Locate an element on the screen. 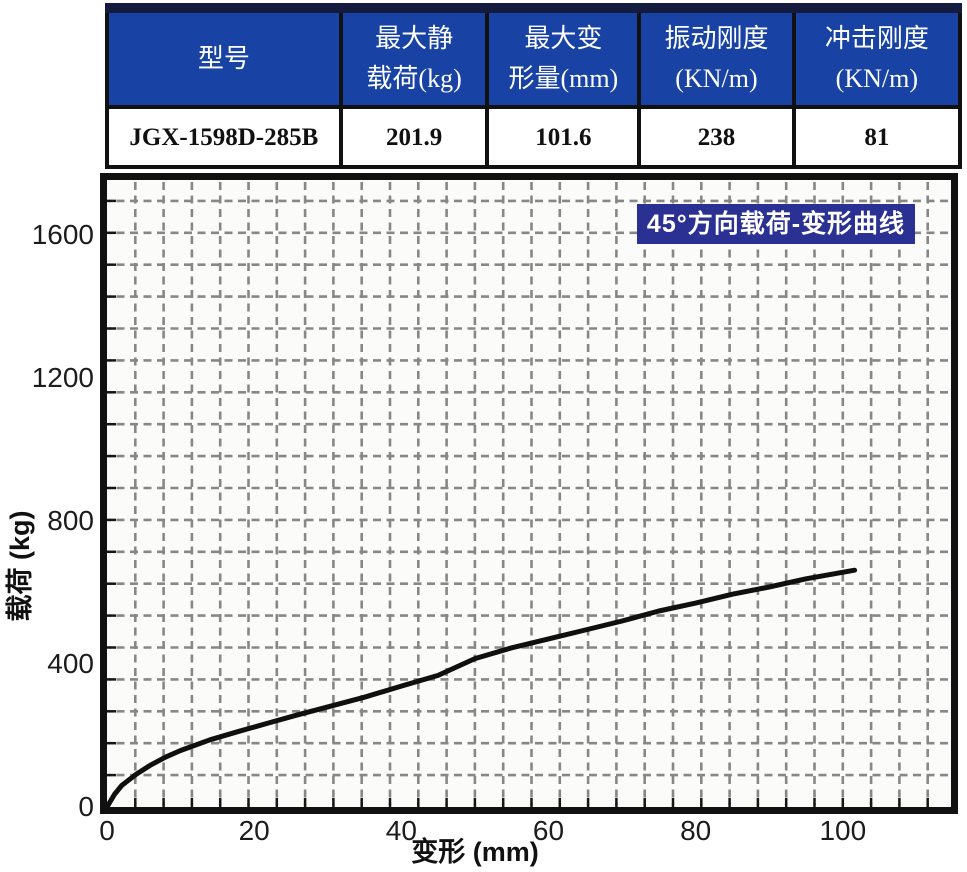  x-tick-label: 20 is located at coordinates (254, 830).